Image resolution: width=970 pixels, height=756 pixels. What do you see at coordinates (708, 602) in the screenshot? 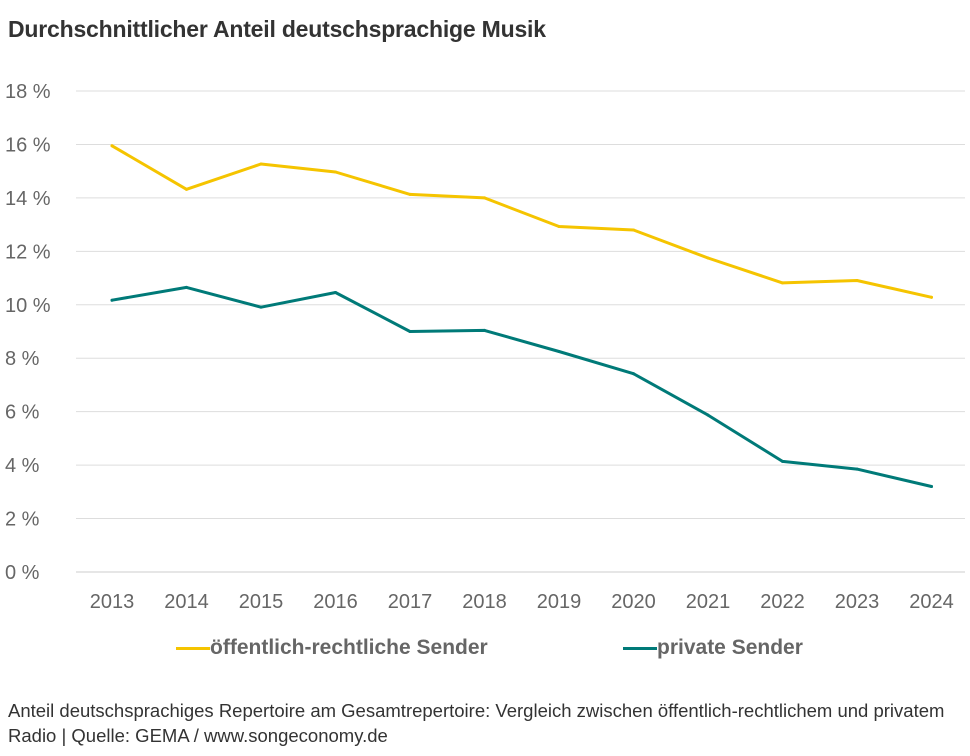
I see `x-tick-label: 2021` at bounding box center [708, 602].